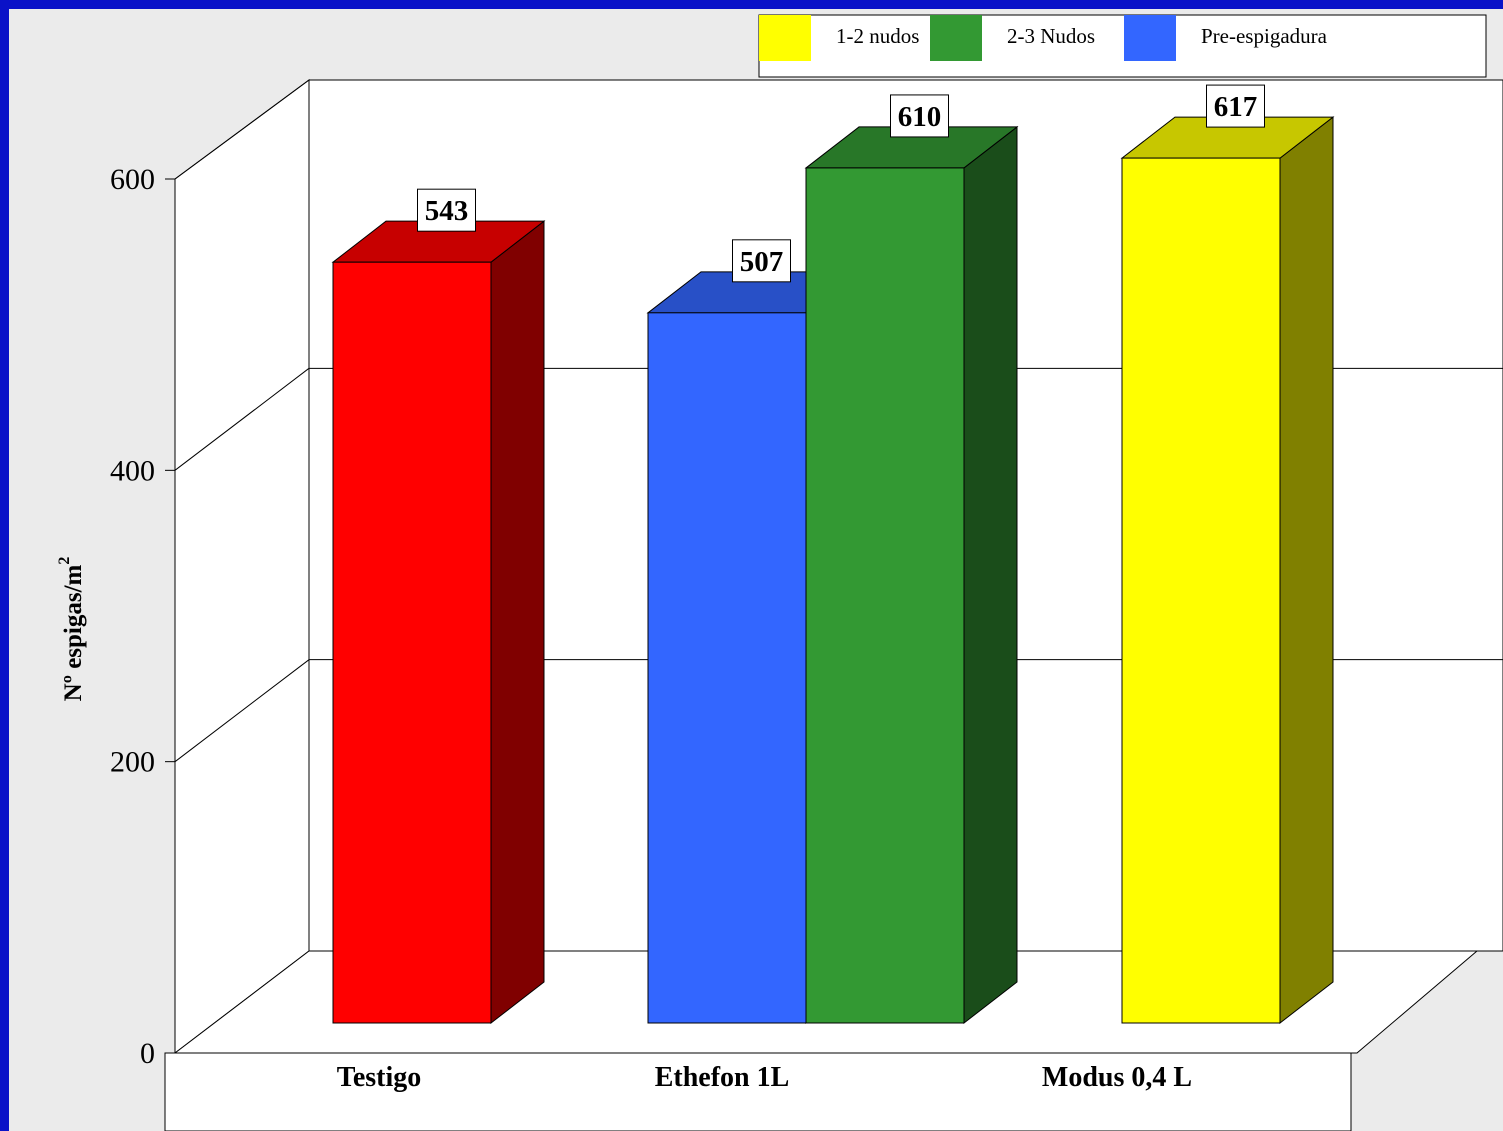 The height and width of the screenshot is (1131, 1503). I want to click on bar: 610, so click(911, 559).